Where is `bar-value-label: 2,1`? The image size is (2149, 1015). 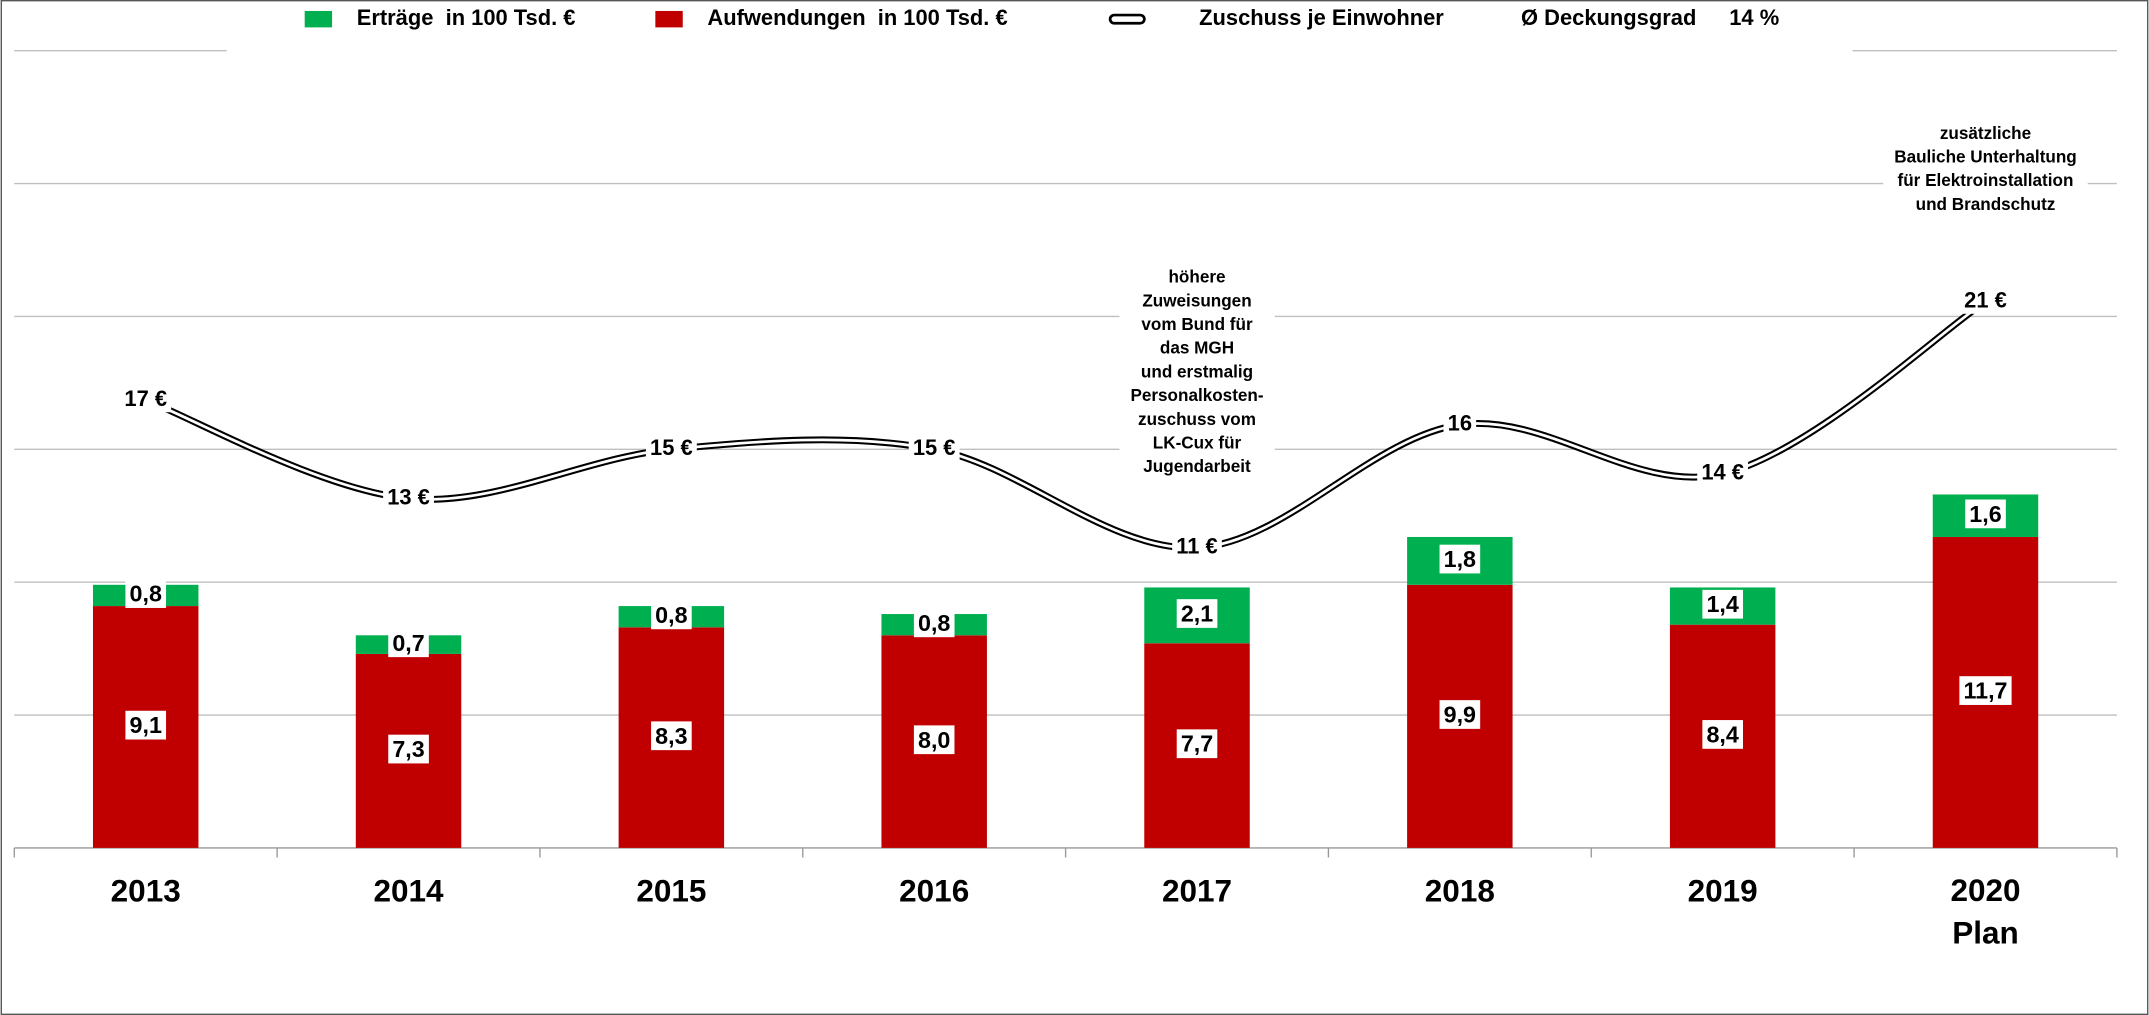 bar-value-label: 2,1 is located at coordinates (1197, 614).